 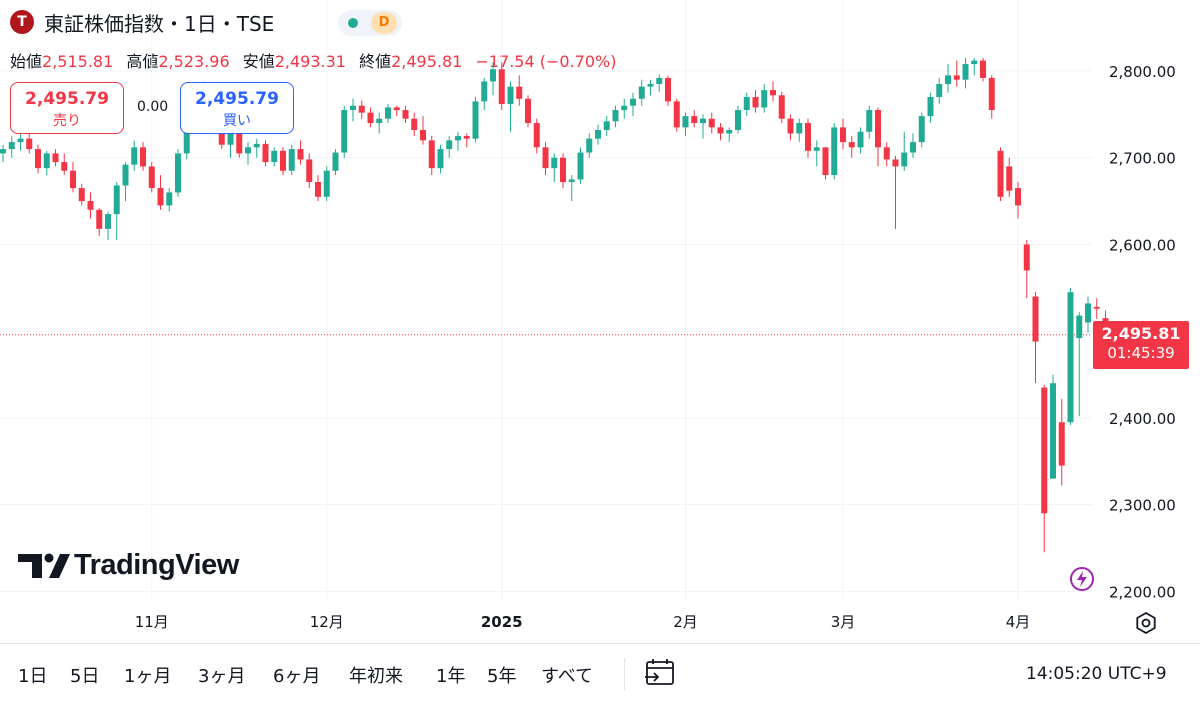 What do you see at coordinates (384, 23) in the screenshot?
I see `delayed-badge: D` at bounding box center [384, 23].